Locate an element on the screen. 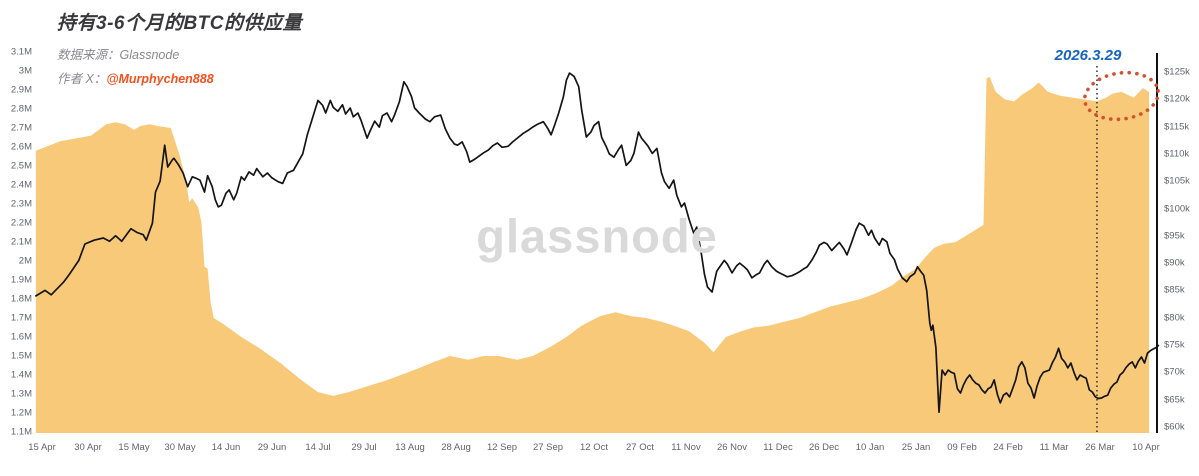 This screenshot has height=476, width=1199. y-right-tick: $100k is located at coordinates (1177, 208).